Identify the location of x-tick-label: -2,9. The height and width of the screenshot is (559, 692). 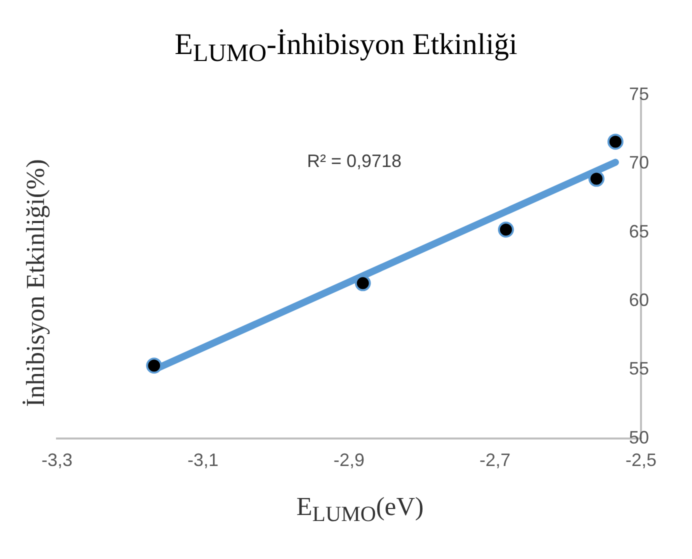
(349, 460).